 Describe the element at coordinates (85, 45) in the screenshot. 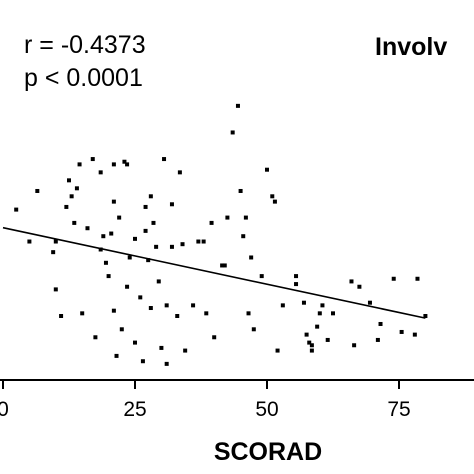

I see `correlation-annotation: r = -0.4373` at that location.